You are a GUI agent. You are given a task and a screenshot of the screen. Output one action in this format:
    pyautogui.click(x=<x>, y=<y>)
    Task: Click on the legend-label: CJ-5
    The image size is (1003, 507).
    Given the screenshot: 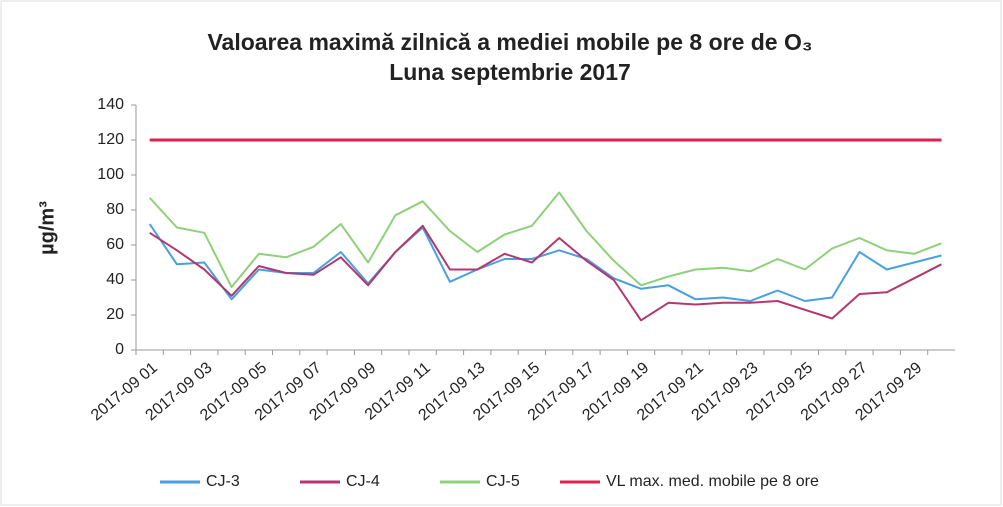 What is the action you would take?
    pyautogui.click(x=503, y=481)
    